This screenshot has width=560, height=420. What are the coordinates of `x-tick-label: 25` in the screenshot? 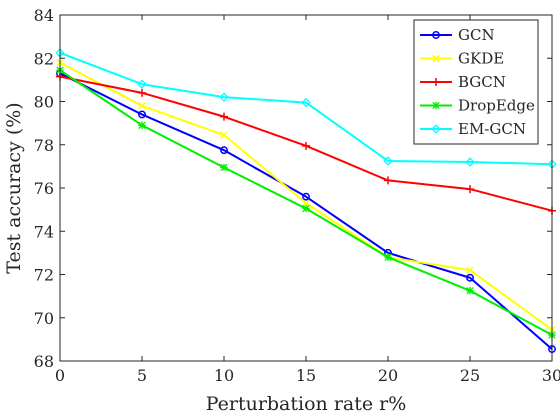 It's located at (470, 375).